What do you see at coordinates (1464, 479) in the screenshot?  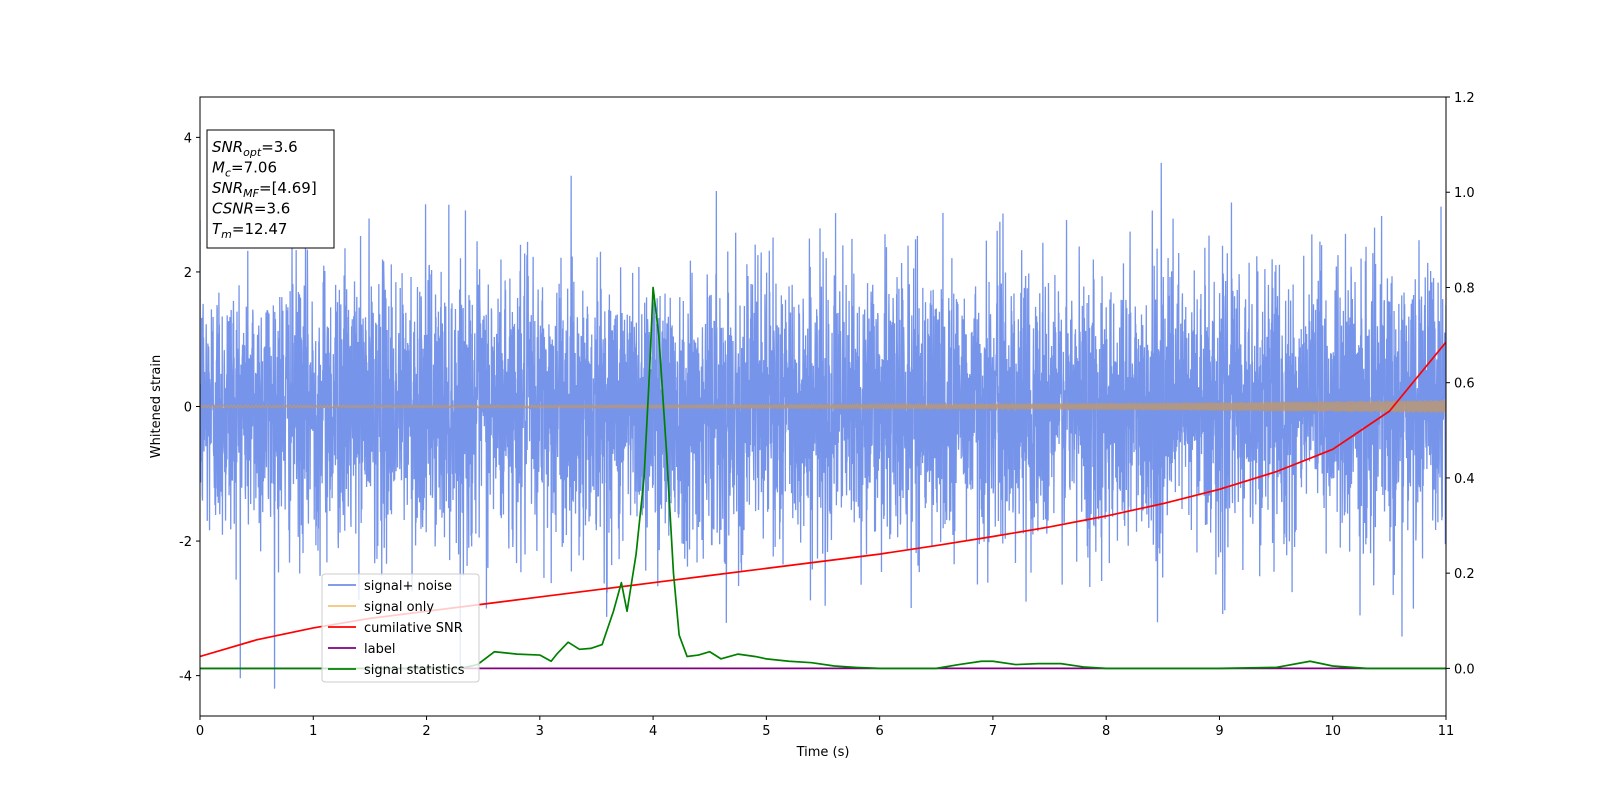 I see `y2-tick-label: 0.4` at bounding box center [1464, 479].